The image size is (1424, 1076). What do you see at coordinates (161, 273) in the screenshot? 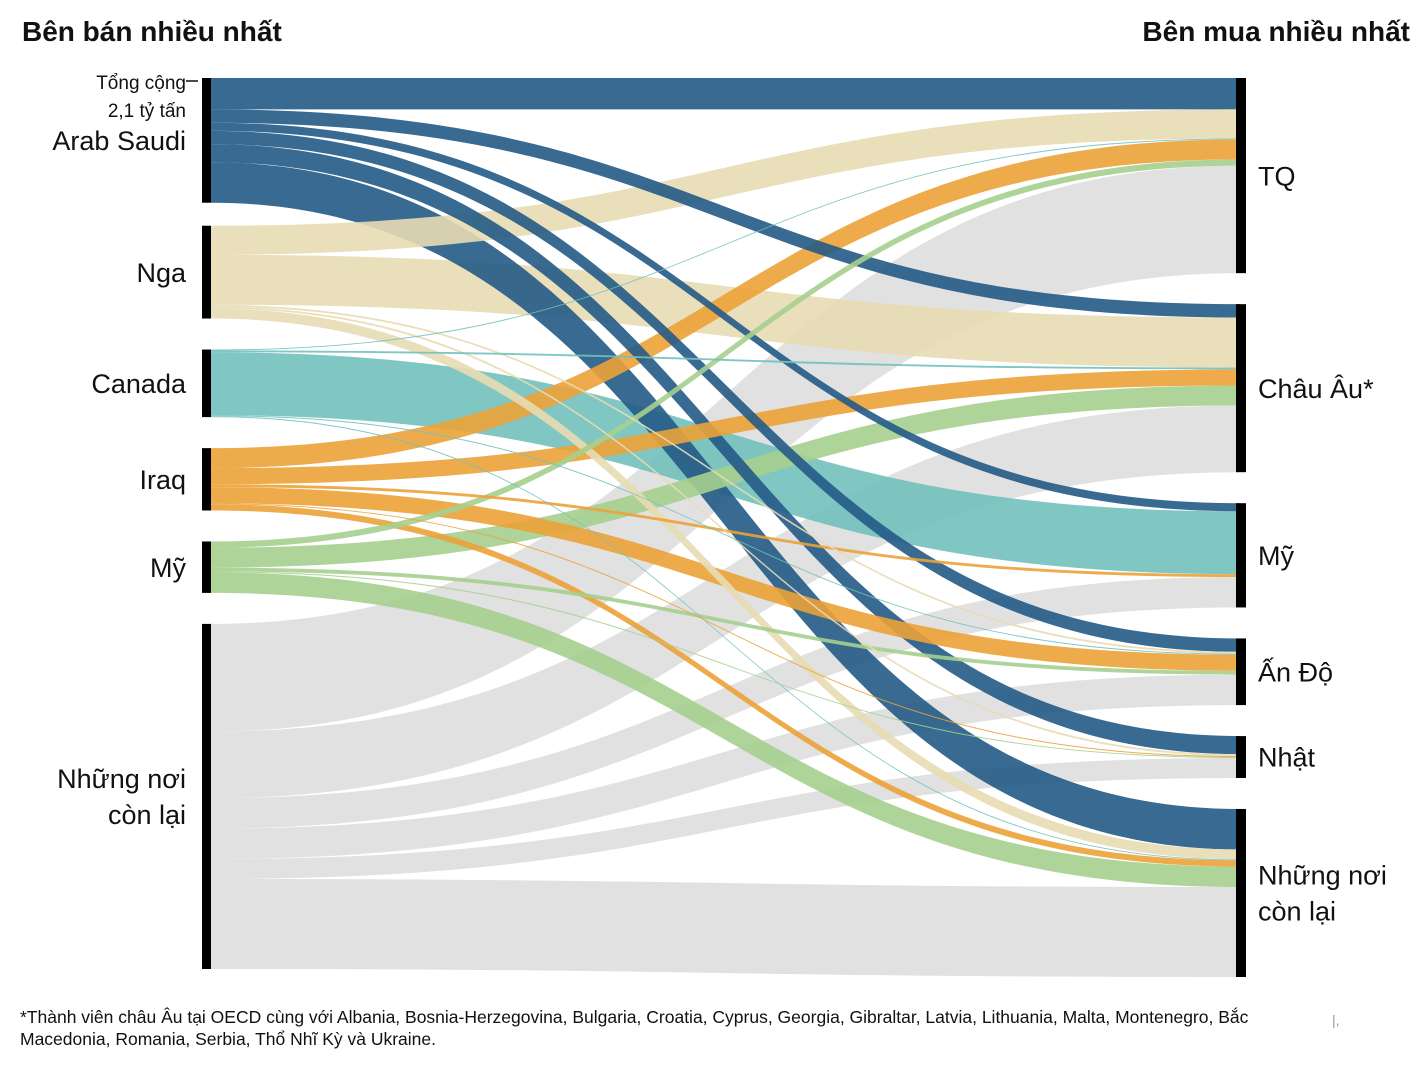
I see `source-label-nga: Nga` at bounding box center [161, 273].